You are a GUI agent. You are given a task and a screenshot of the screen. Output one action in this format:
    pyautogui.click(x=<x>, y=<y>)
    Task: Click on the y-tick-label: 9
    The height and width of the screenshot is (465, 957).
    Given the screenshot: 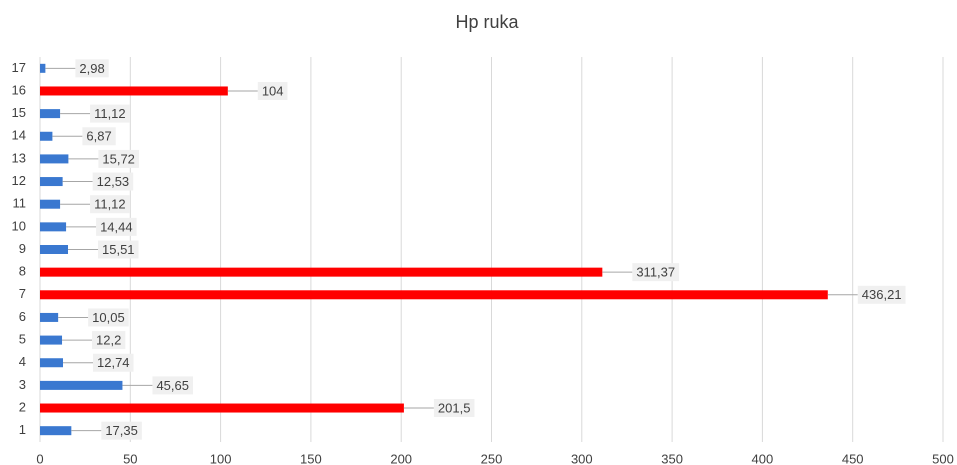 What is the action you would take?
    pyautogui.click(x=22, y=248)
    